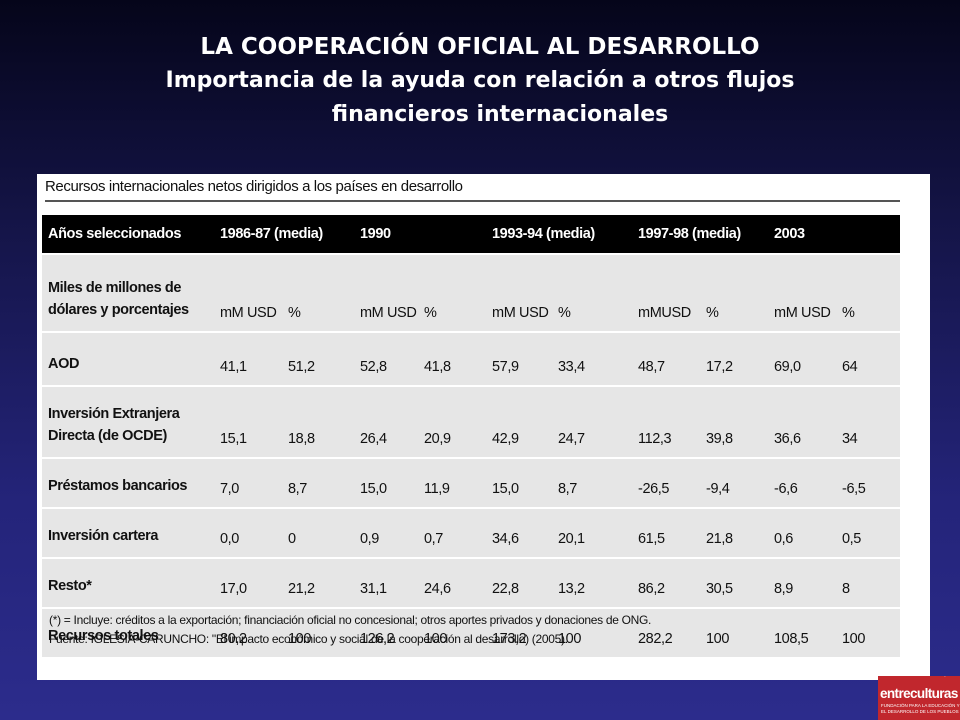 This screenshot has height=720, width=960. What do you see at coordinates (802, 632) in the screenshot?
I see `value-cell: 108,5` at bounding box center [802, 632].